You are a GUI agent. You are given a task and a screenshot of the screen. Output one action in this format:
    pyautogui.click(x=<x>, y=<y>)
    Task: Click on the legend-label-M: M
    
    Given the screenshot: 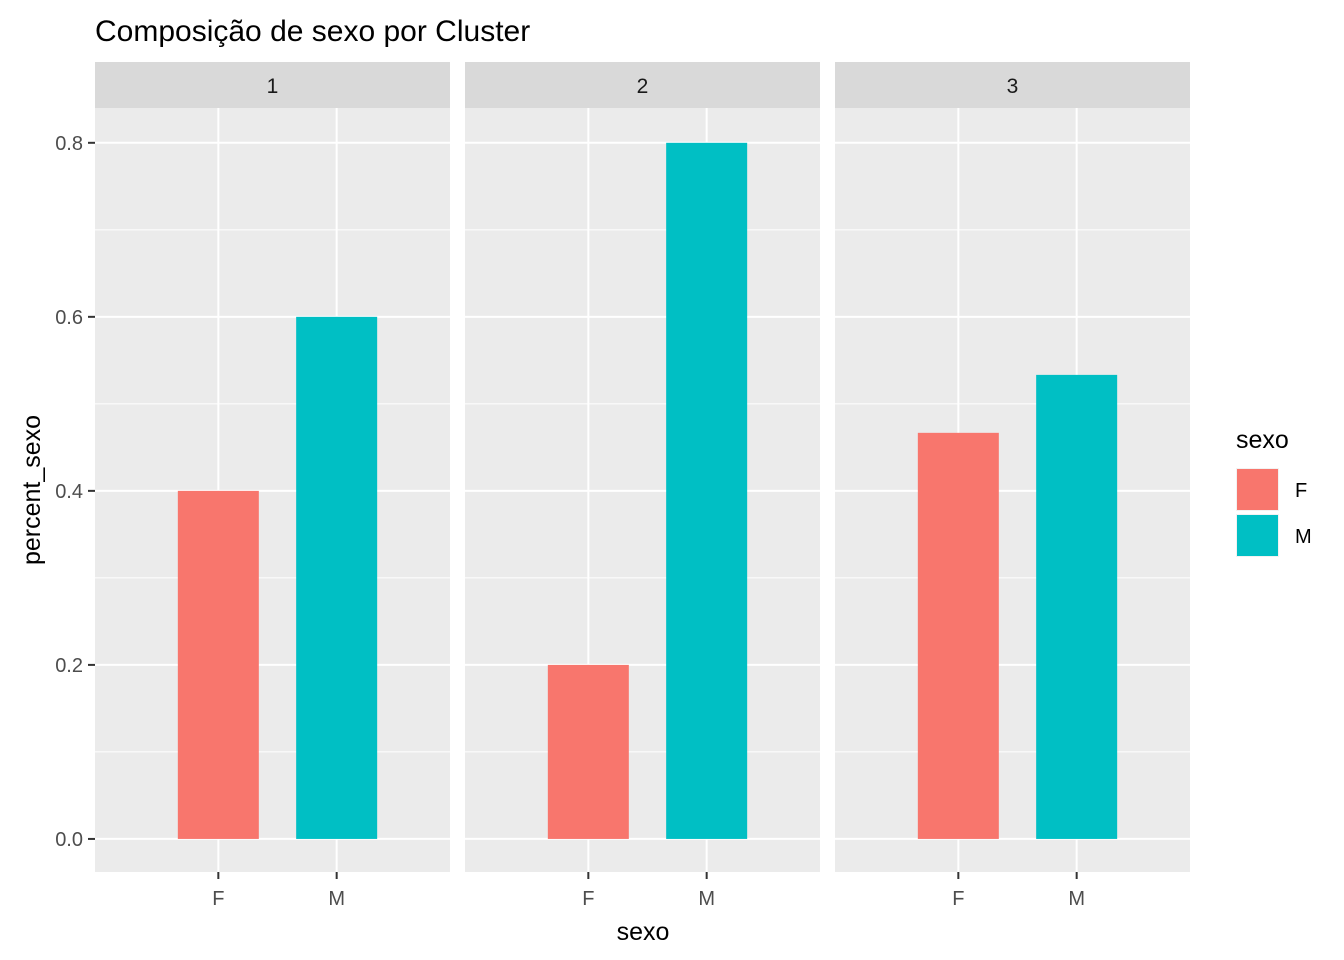 What is the action you would take?
    pyautogui.click(x=1303, y=537)
    